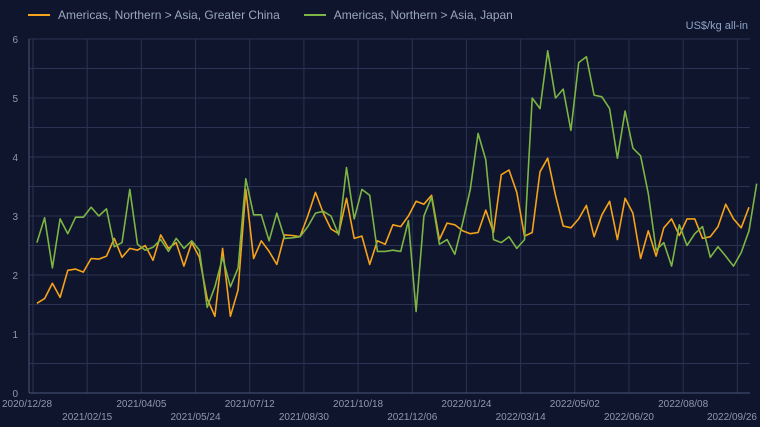  I want to click on x-tick-label: 2021/08/30, so click(304, 417).